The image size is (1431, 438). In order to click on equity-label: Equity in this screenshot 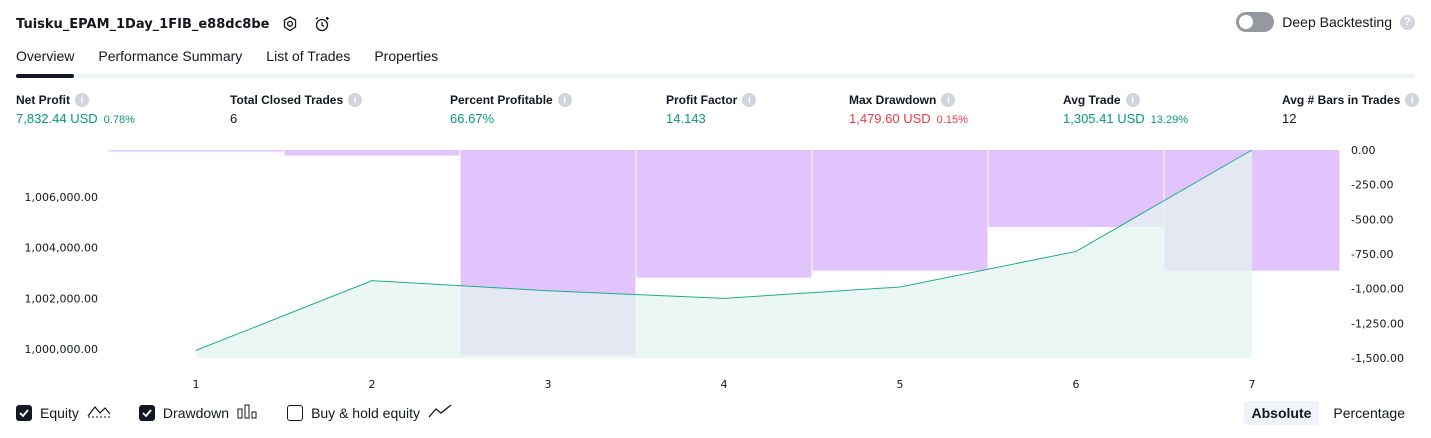, I will do `click(59, 412)`.